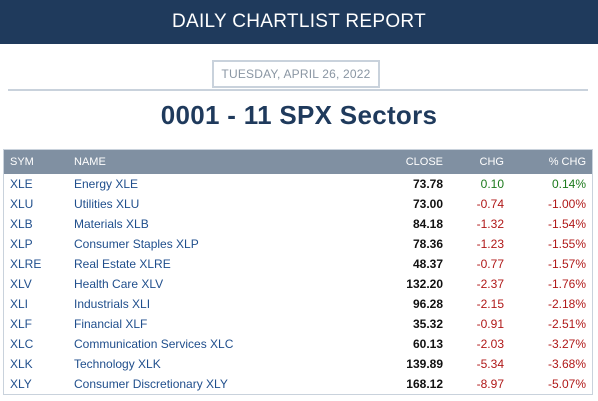 The height and width of the screenshot is (401, 598). Describe the element at coordinates (21, 224) in the screenshot. I see `row-symbol-link: XLB` at that location.